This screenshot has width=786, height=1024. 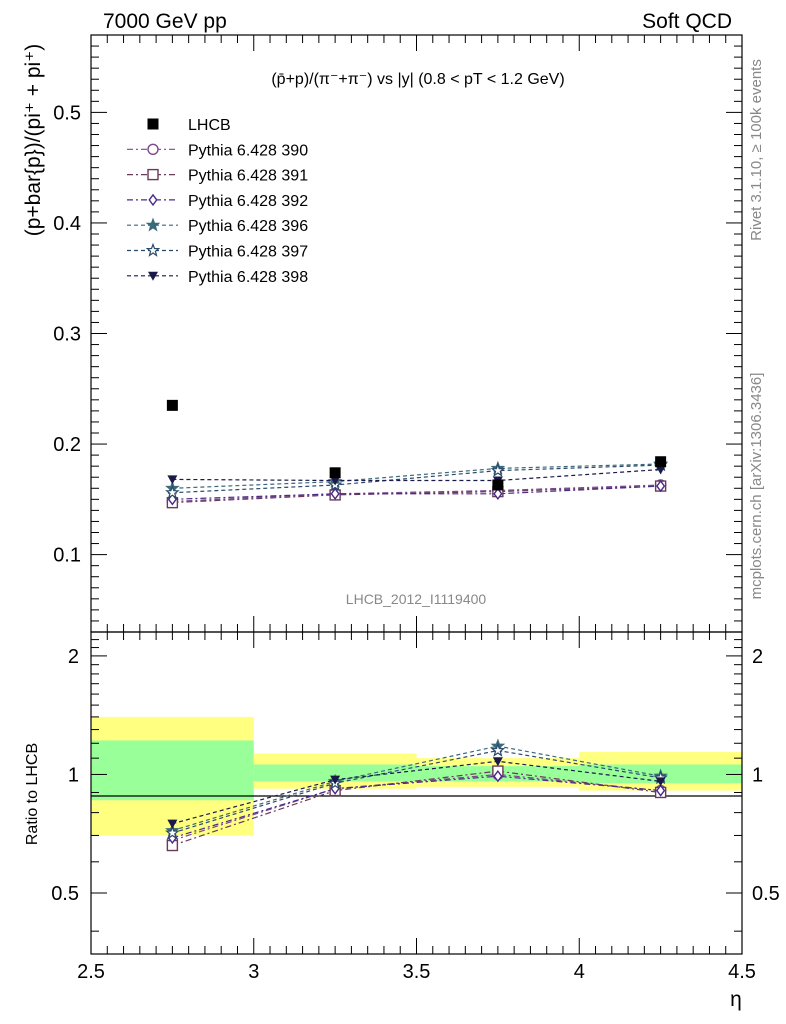 I want to click on y-tick-label: 0.4, so click(x=67, y=224).